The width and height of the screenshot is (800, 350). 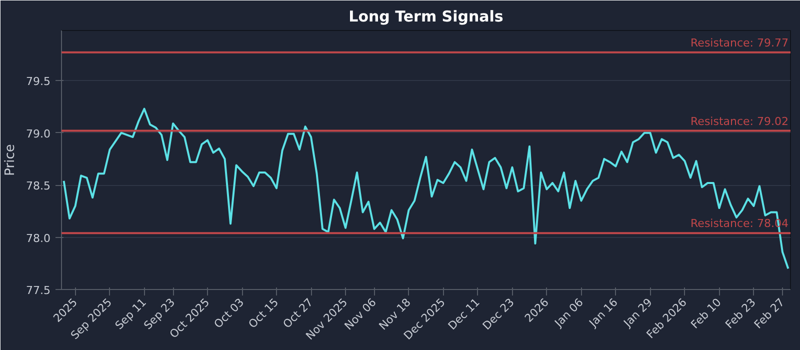 I want to click on x-tick-label: Oct 15, so click(x=264, y=313).